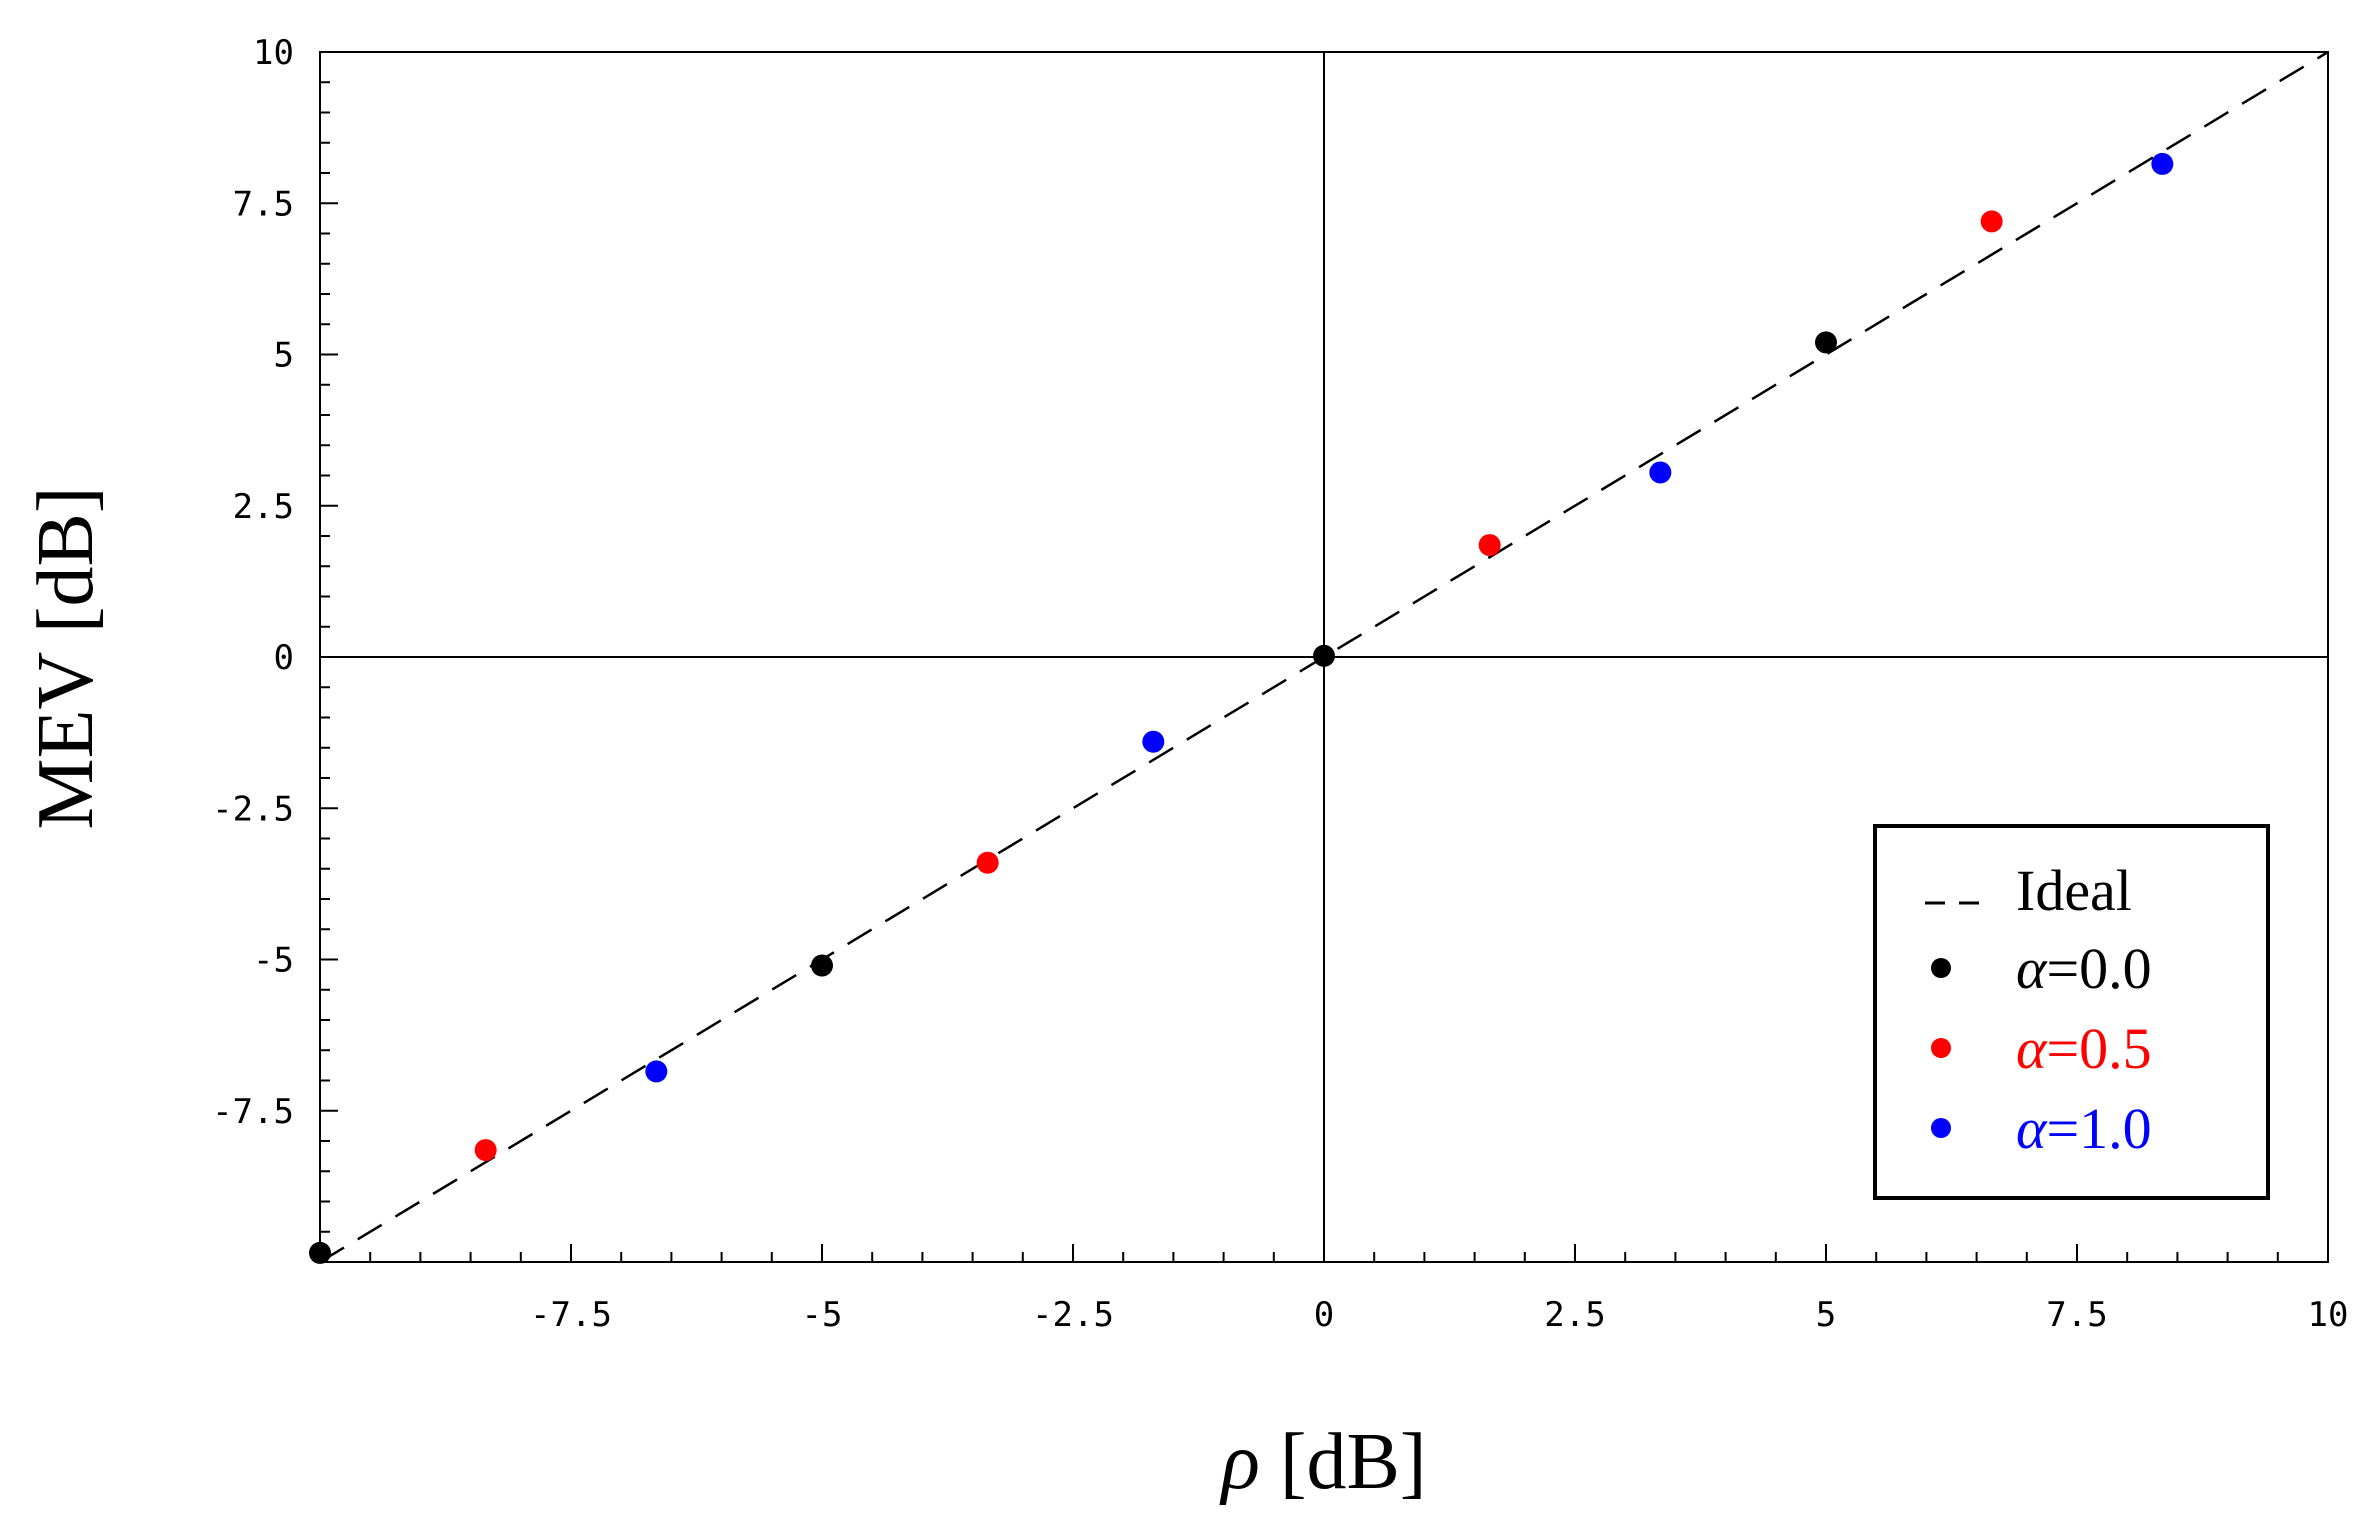 The image size is (2363, 1516). I want to click on y-axis-title: MEV [dB], so click(66, 658).